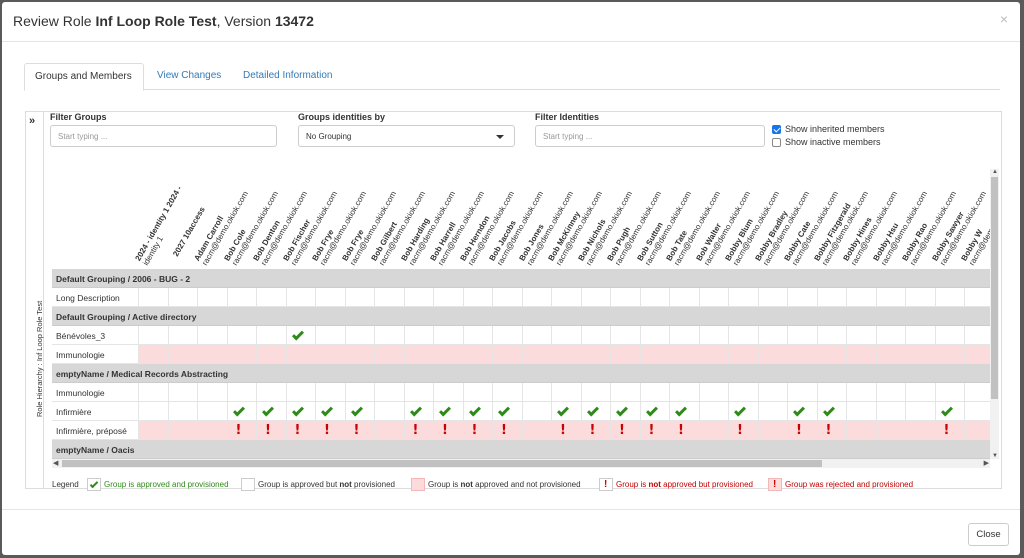 The image size is (1024, 558). Describe the element at coordinates (526, 484) in the screenshot. I see `legend-text-part: approved and not provisioned` at that location.